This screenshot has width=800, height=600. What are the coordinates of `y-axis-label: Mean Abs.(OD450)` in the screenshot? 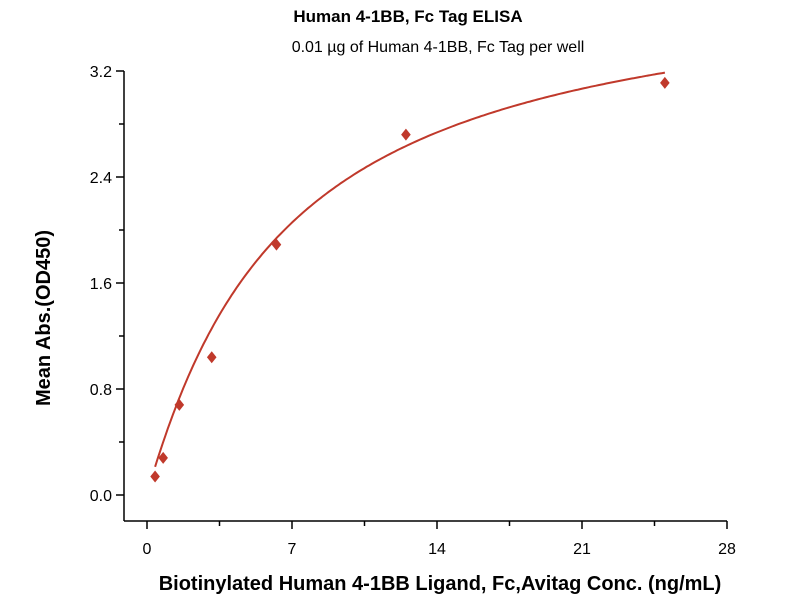 It's located at (44, 318).